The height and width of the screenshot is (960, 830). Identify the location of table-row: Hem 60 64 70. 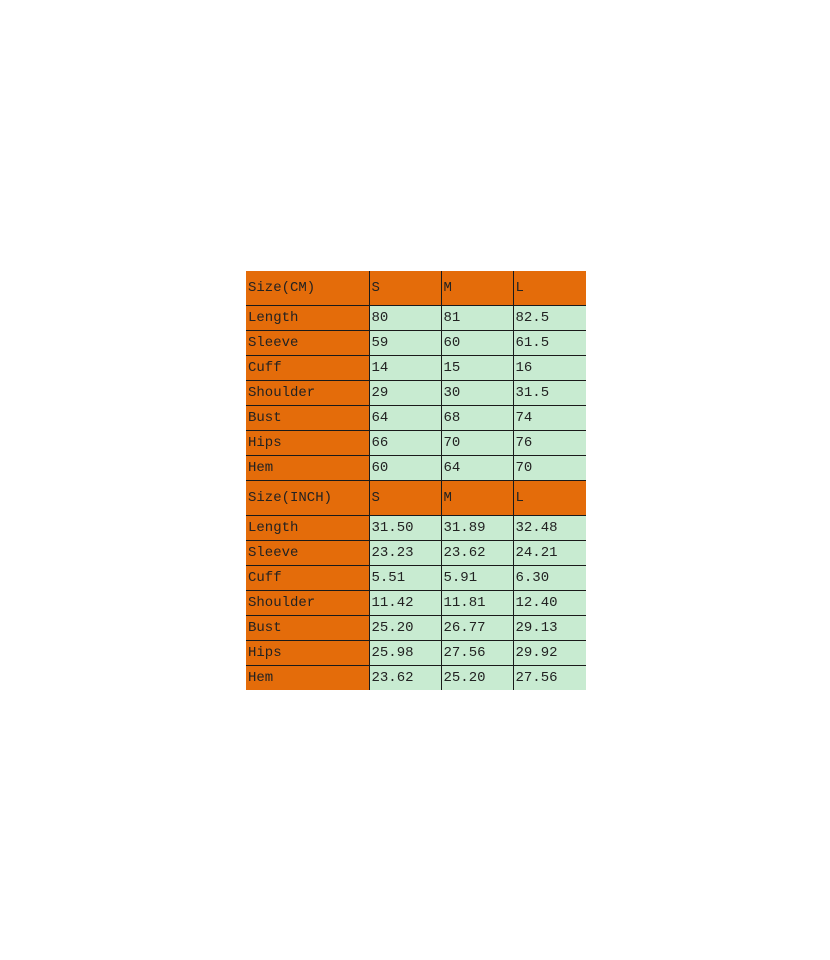
(416, 468).